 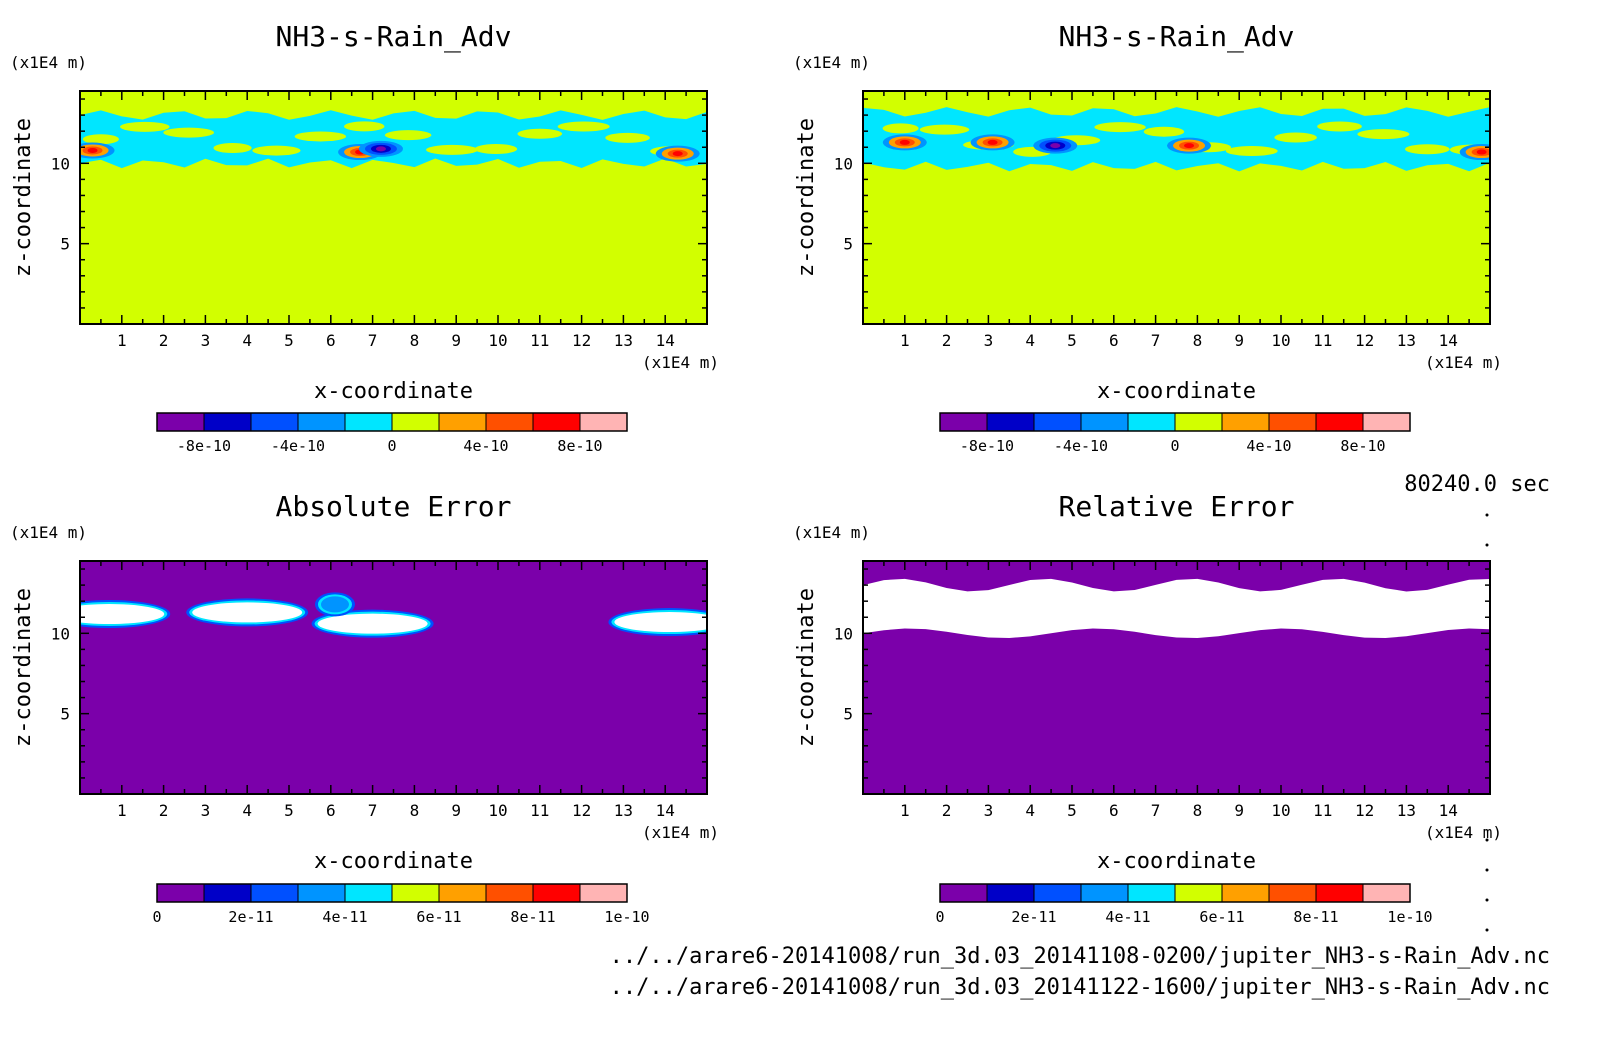 What do you see at coordinates (1081, 446) in the screenshot?
I see `colorbar-tick-label: -4e-10` at bounding box center [1081, 446].